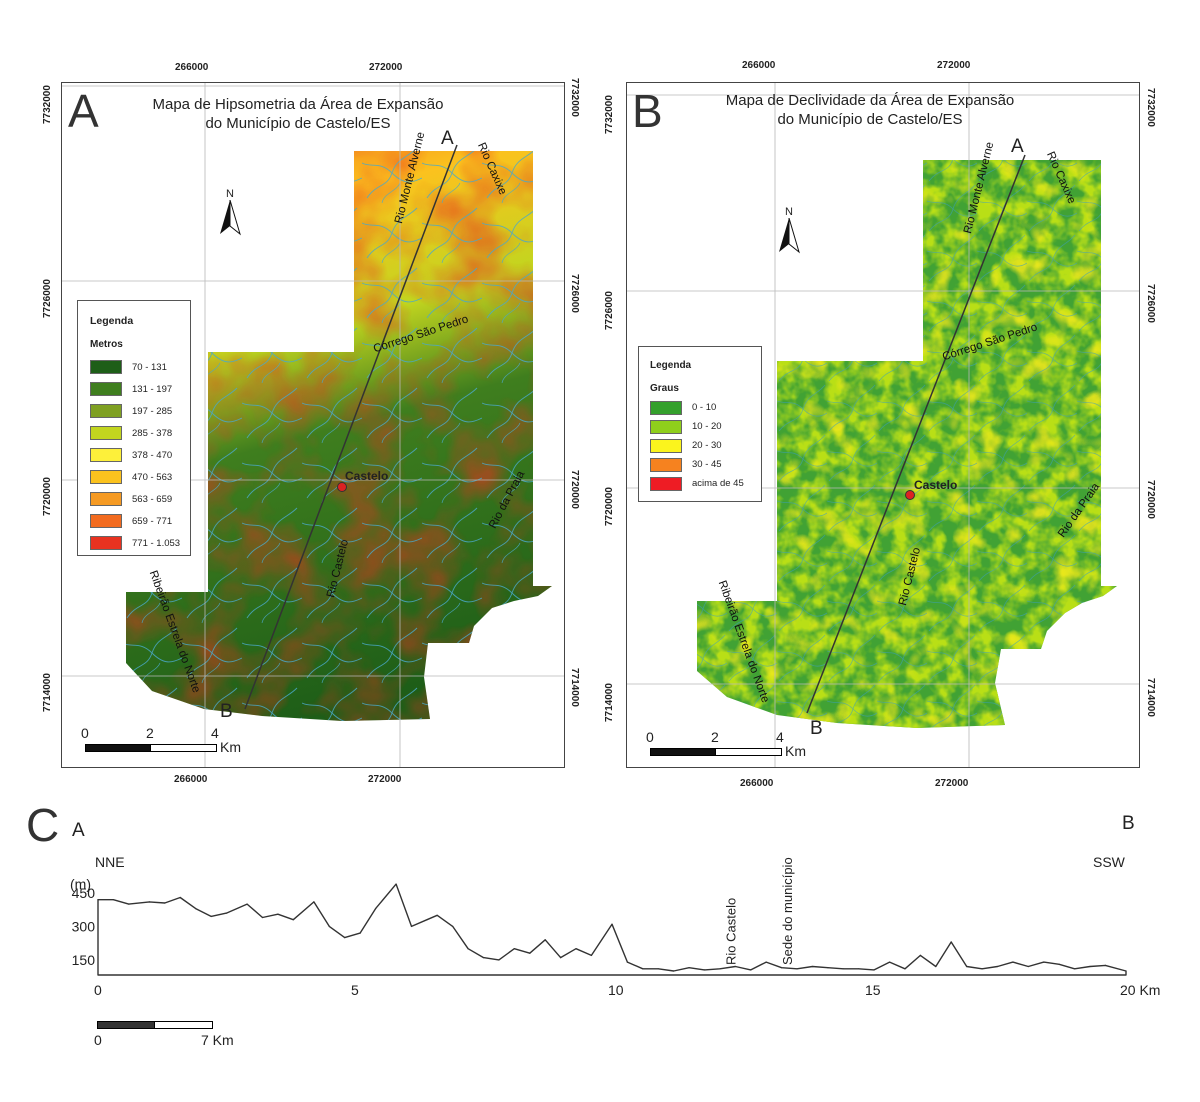  What do you see at coordinates (609, 310) in the screenshot?
I see `coord-left-7726000: 7726000` at bounding box center [609, 310].